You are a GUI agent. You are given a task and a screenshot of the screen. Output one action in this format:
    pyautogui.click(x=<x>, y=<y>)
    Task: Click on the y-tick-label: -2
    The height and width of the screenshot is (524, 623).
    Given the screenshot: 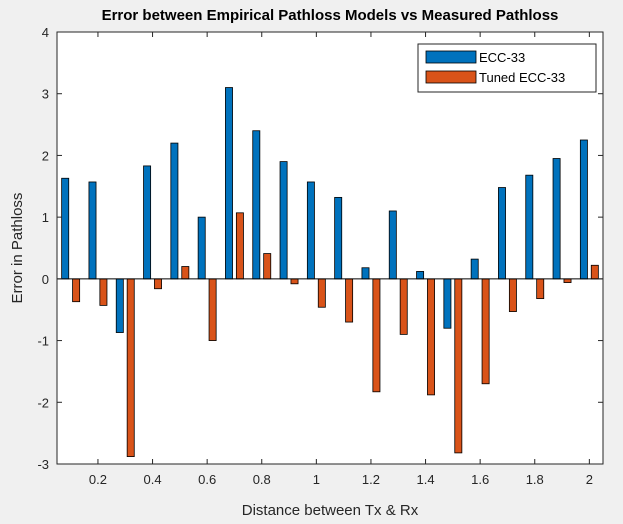 What is the action you would take?
    pyautogui.click(x=43, y=402)
    